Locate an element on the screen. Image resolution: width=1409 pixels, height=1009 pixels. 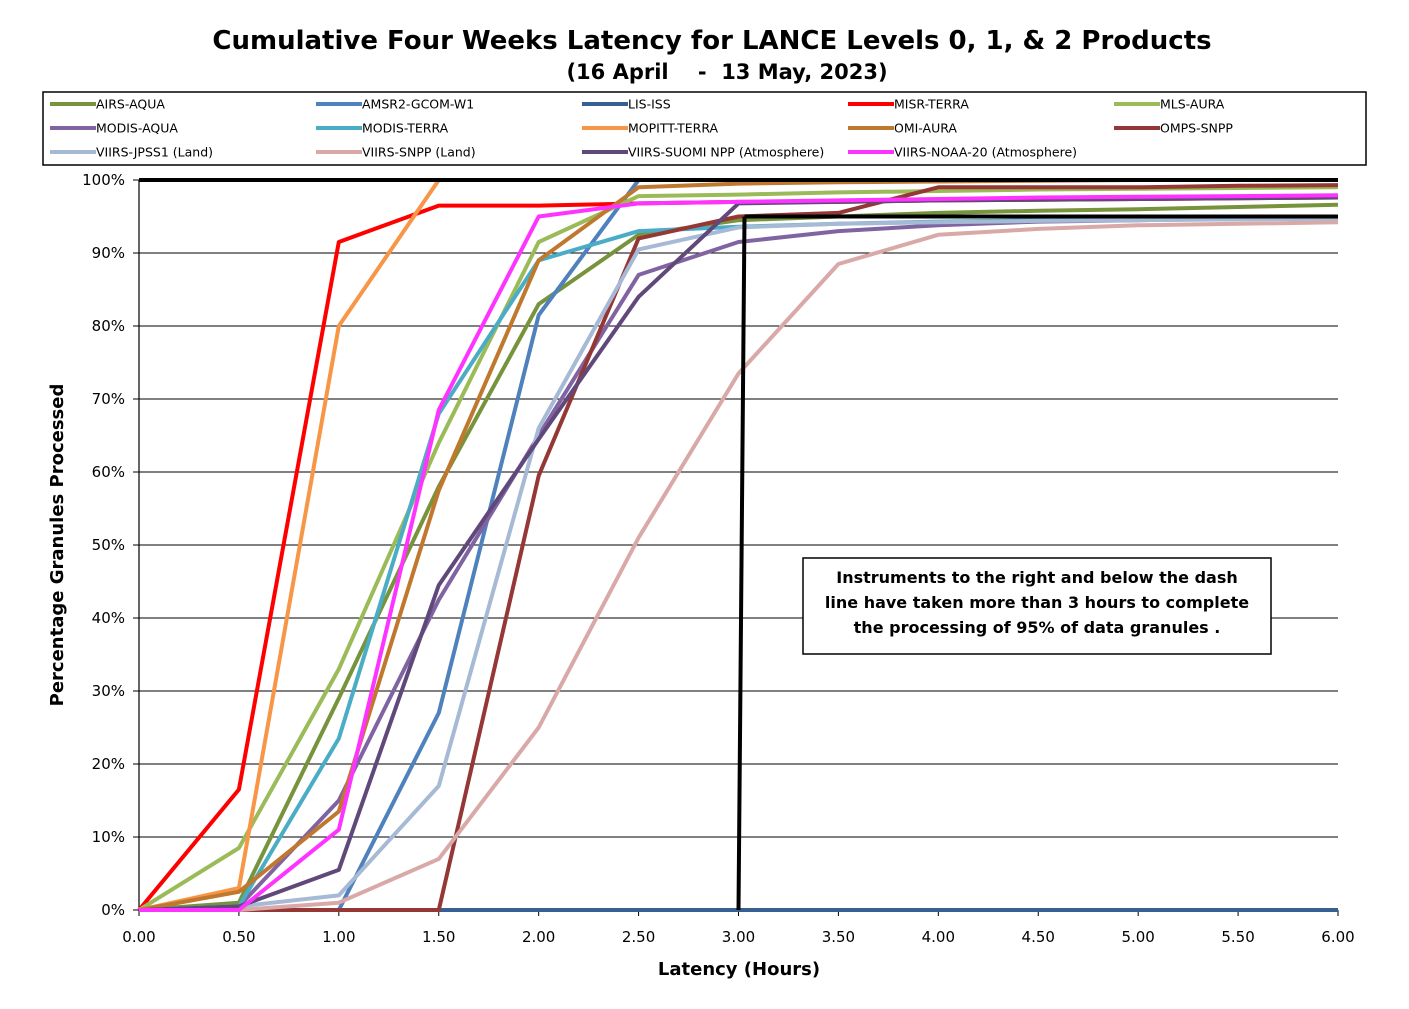
legend-entry: AMSR2-GCOM-W1 is located at coordinates (418, 104).